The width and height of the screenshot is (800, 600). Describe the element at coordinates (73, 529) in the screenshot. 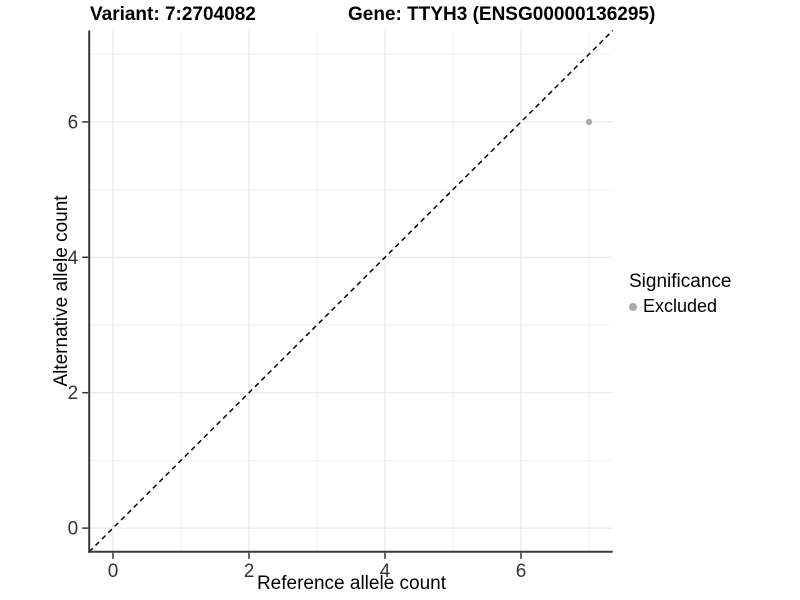

I see `y-tick-label: 0` at that location.